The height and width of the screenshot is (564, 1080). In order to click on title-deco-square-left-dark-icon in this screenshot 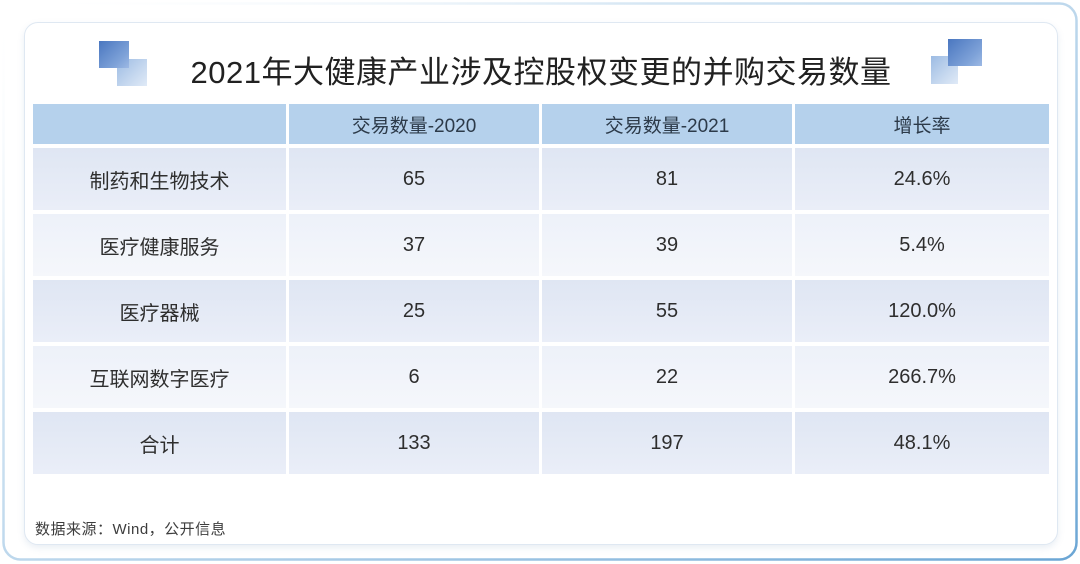, I will do `click(114, 54)`.